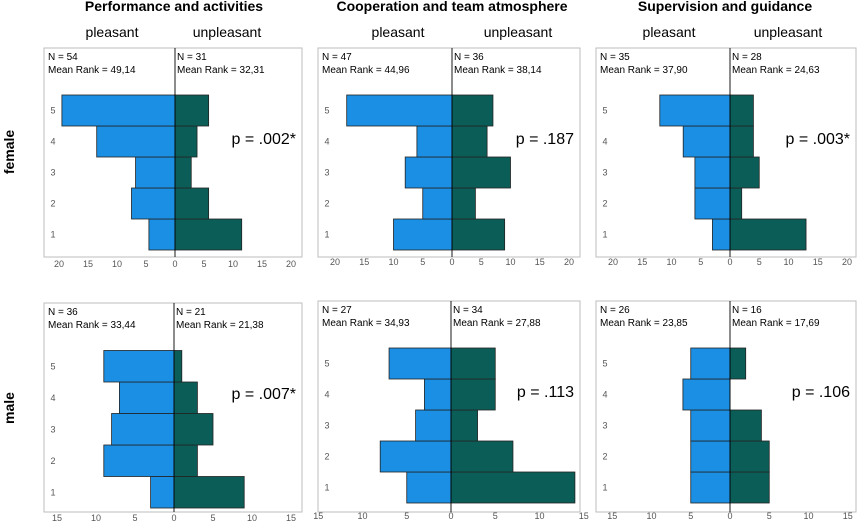  I want to click on column-title-cooperation: Cooperation and team atmosphere, so click(451, 7).